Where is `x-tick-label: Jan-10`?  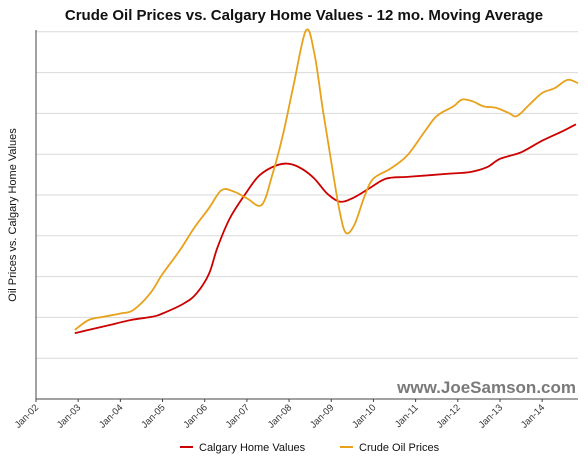
x-tick-label: Jan-10 is located at coordinates (364, 416).